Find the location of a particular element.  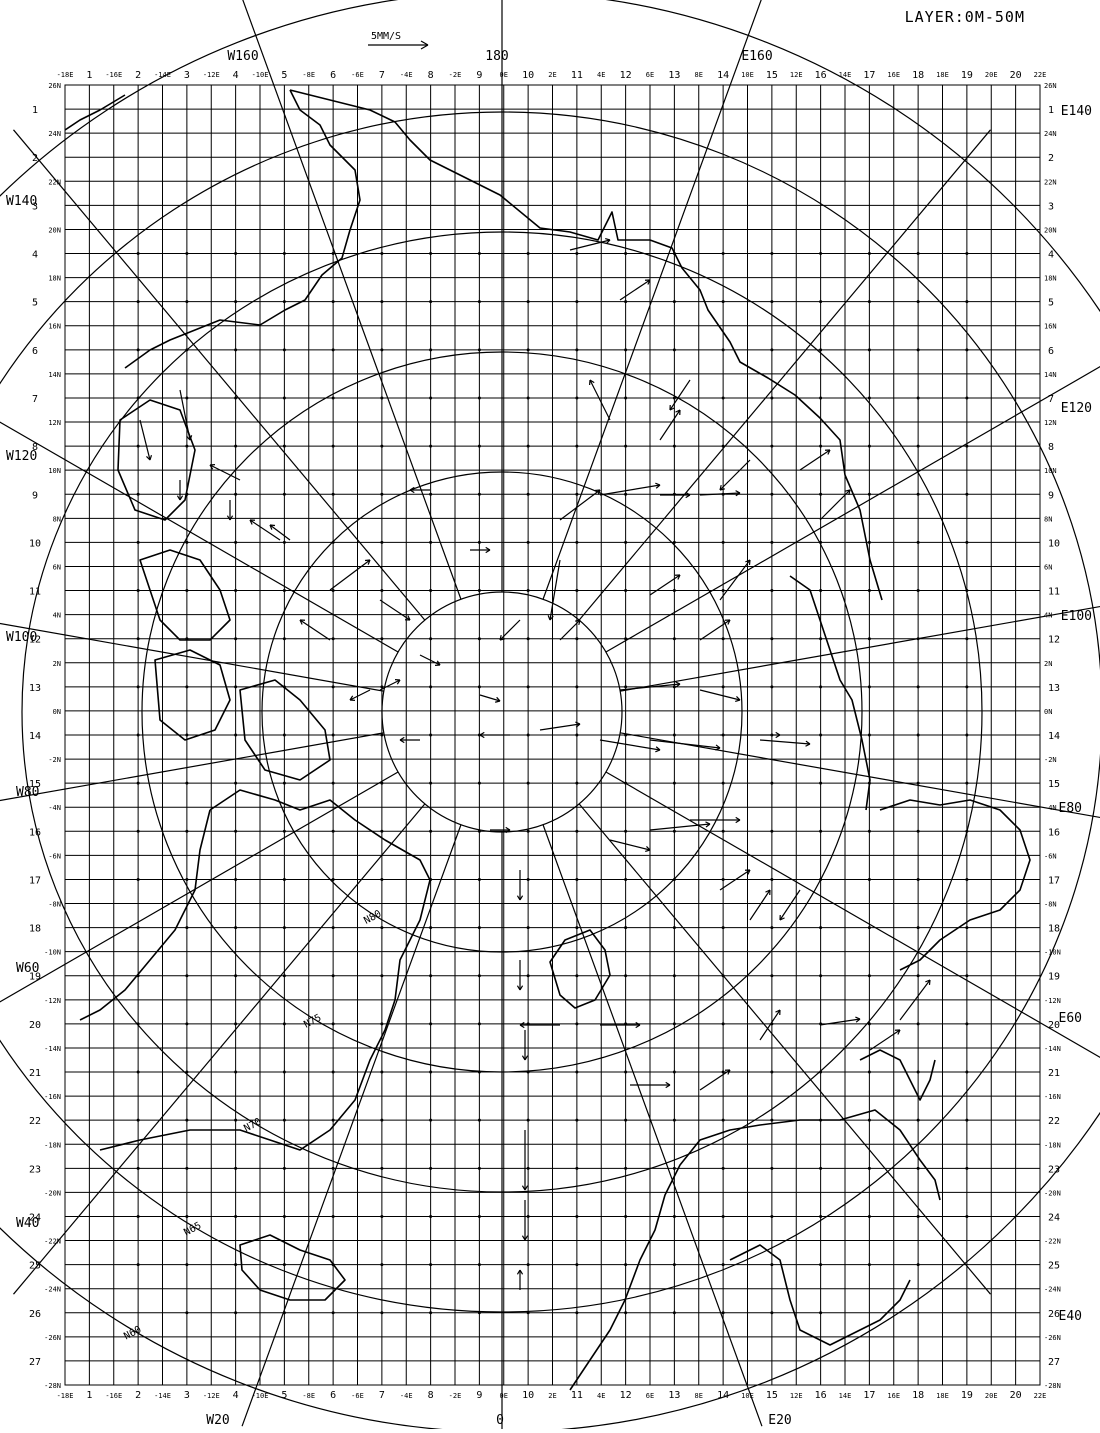

right-row-number: 10 is located at coordinates (1054, 543).